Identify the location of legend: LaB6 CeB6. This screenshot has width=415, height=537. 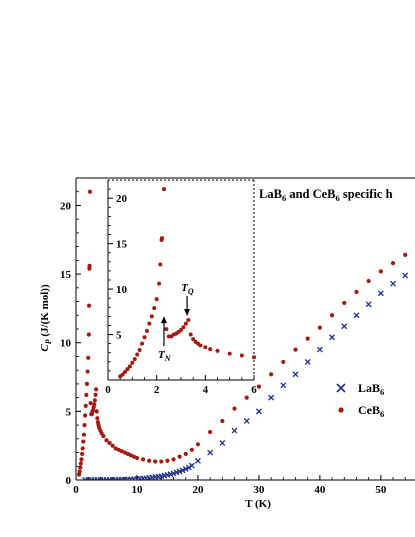
(360, 400).